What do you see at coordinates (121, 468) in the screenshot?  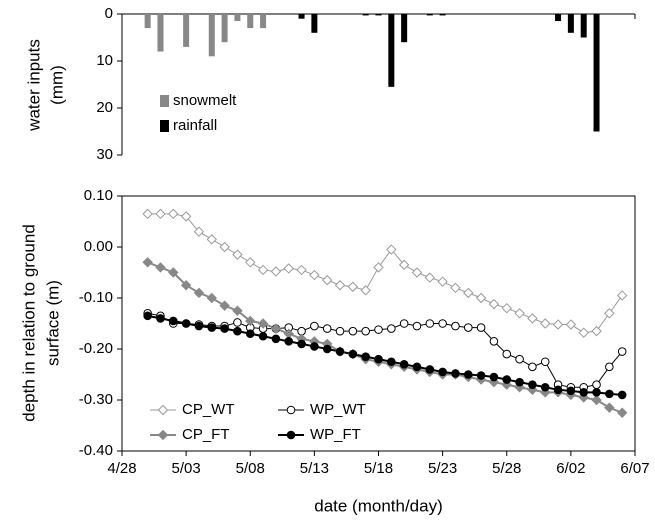 I see `x-tick-label: 4/28` at bounding box center [121, 468].